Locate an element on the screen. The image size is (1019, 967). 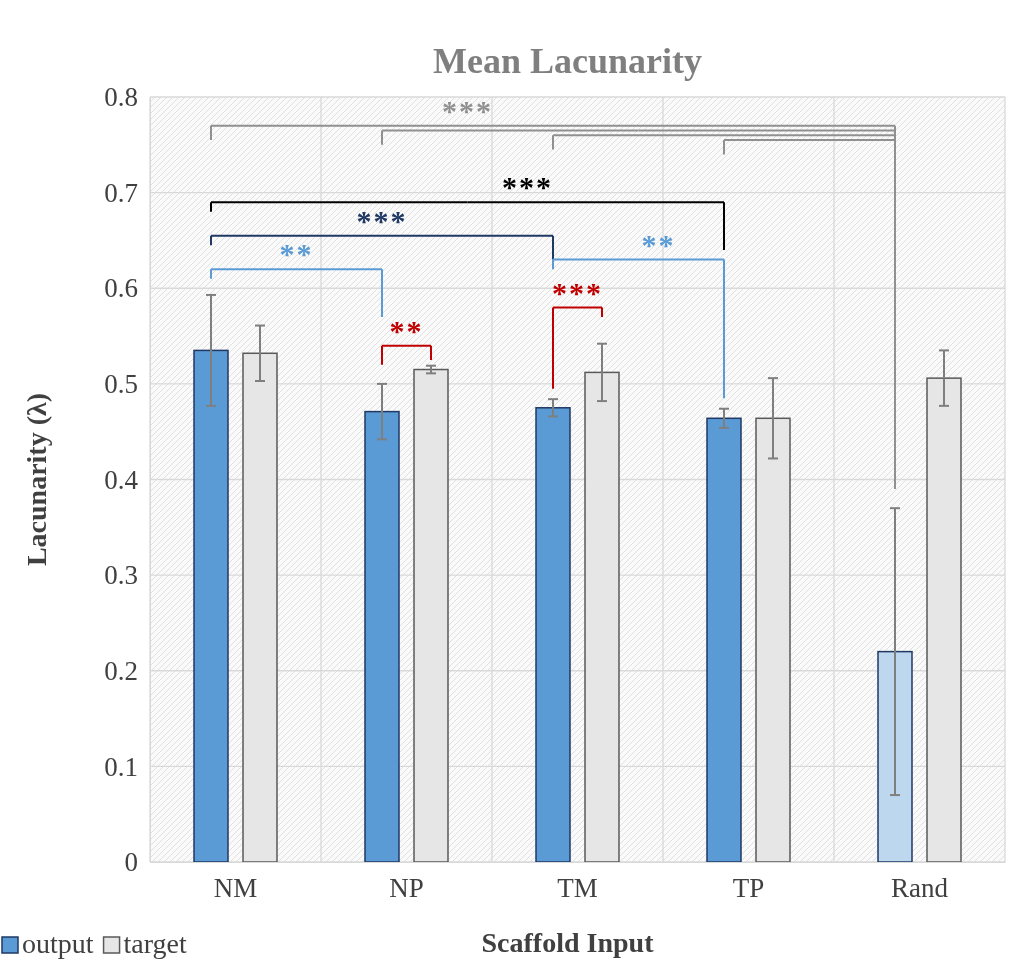
y-tick-label: 0.4 is located at coordinates (121, 479).